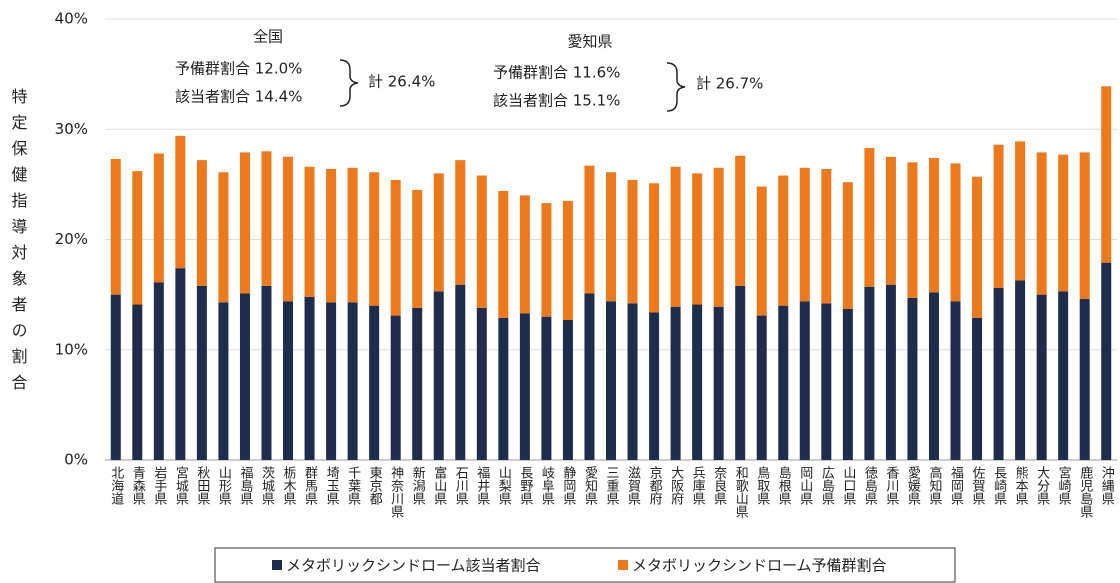  What do you see at coordinates (913, 485) in the screenshot?
I see `x-tick-label: 愛媛県` at bounding box center [913, 485].